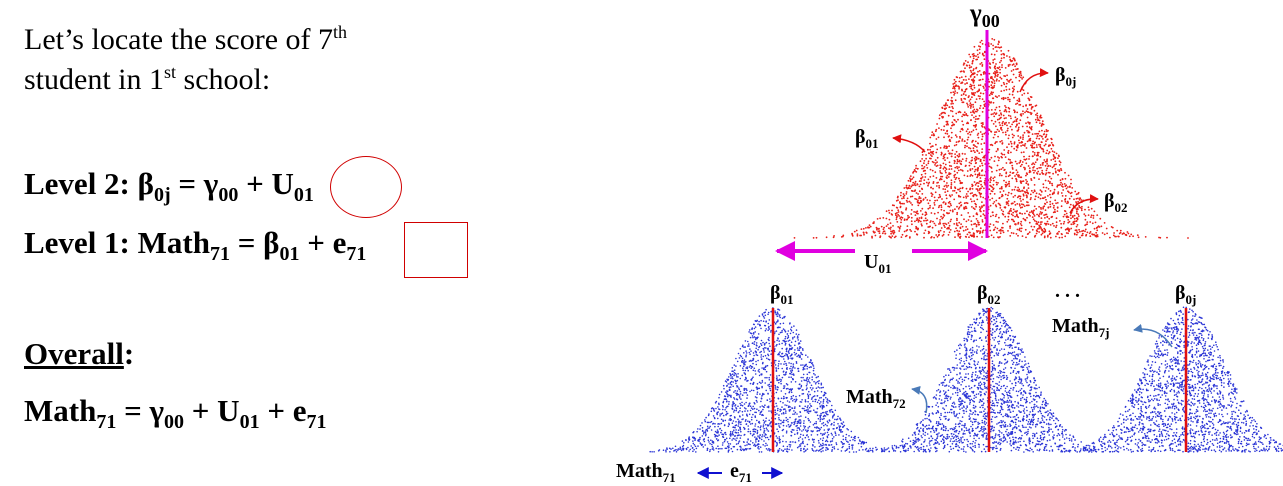  What do you see at coordinates (909, 145) in the screenshot?
I see `beta01-callout-arrow` at bounding box center [909, 145].